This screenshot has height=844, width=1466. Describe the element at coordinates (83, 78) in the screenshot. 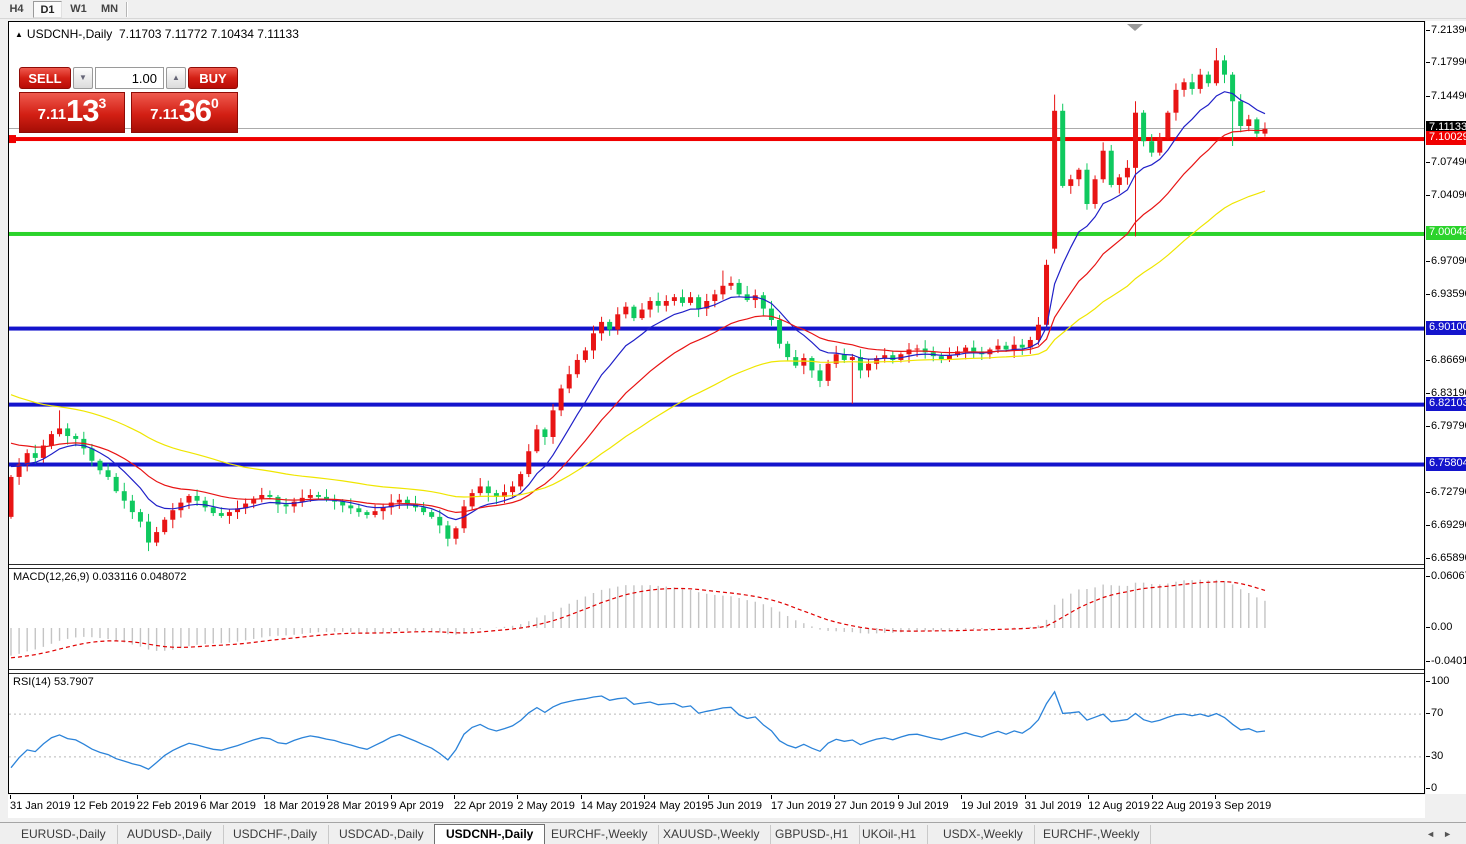

I see `volume-decrease-button: ▼` at that location.